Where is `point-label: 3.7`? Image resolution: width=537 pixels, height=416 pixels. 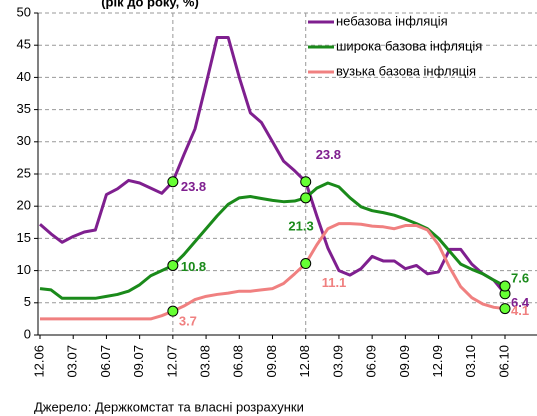
point-label: 3.7 is located at coordinates (188, 321).